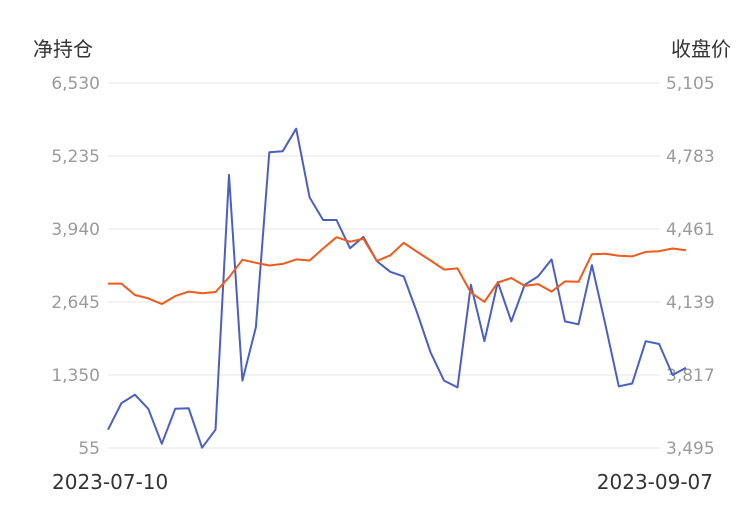 The image size is (750, 510). Describe the element at coordinates (701, 49) in the screenshot. I see `right-axis-title: 收盘价` at that location.